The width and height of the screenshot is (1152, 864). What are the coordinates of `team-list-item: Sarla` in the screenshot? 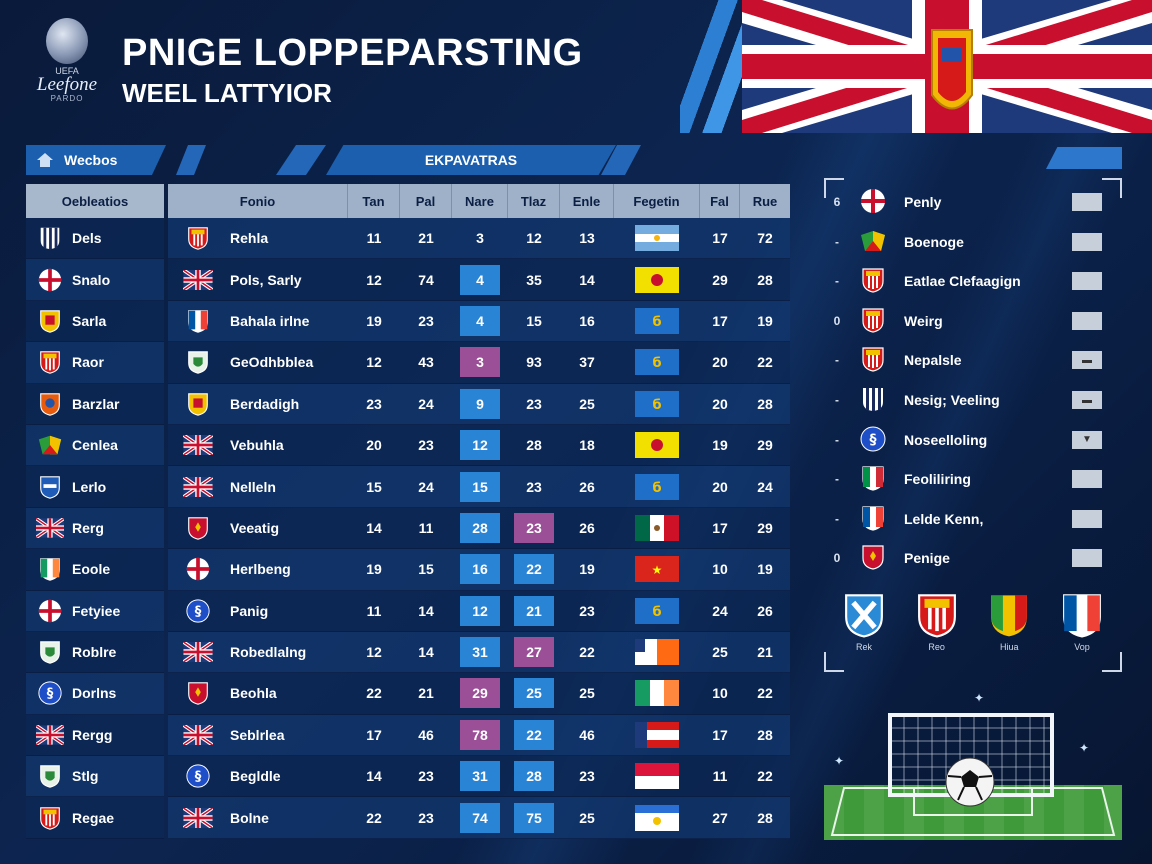 It's located at (95, 321).